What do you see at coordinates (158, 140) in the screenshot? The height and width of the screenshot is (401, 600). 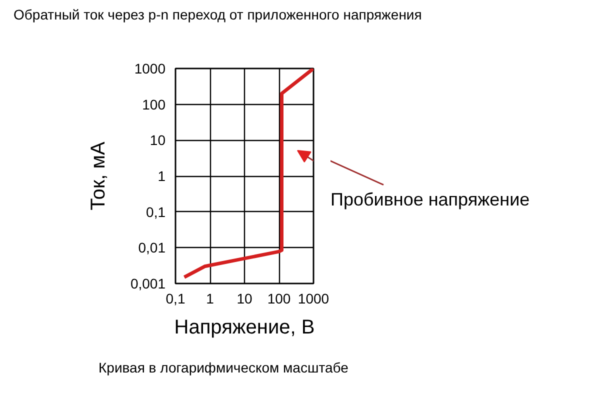 I see `y-tick-label: 10` at bounding box center [158, 140].